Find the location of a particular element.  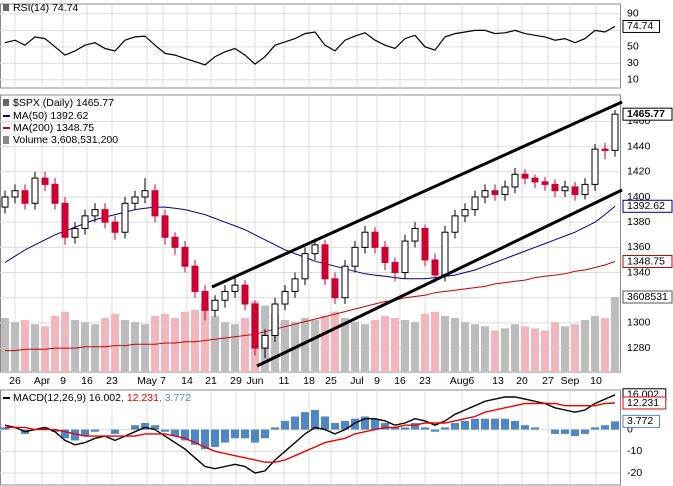

y-tick-label: 1300 is located at coordinates (639, 323).